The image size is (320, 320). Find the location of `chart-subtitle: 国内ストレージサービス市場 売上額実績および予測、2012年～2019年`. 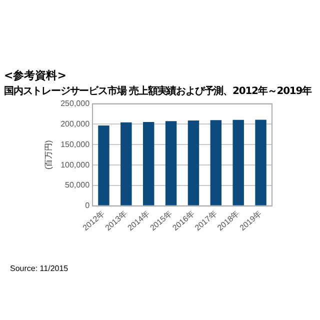

chart-subtitle: 国内ストレージサービス市場 売上額実績および予測、2012年～2019年 is located at coordinates (158, 91).